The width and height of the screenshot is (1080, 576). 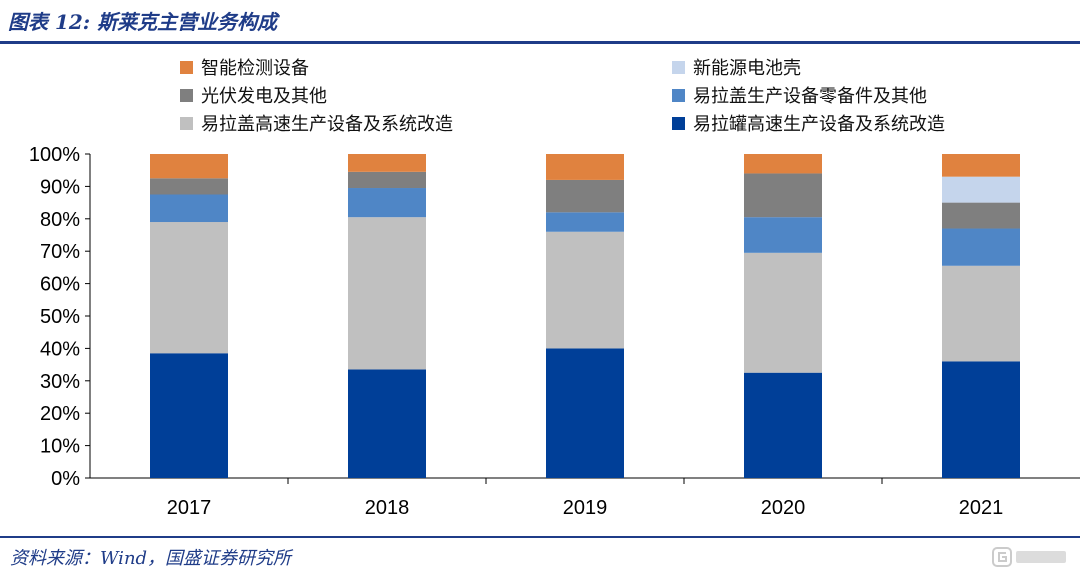 What do you see at coordinates (585, 196) in the screenshot?
I see `bar-segment-2019-s3` at bounding box center [585, 196].